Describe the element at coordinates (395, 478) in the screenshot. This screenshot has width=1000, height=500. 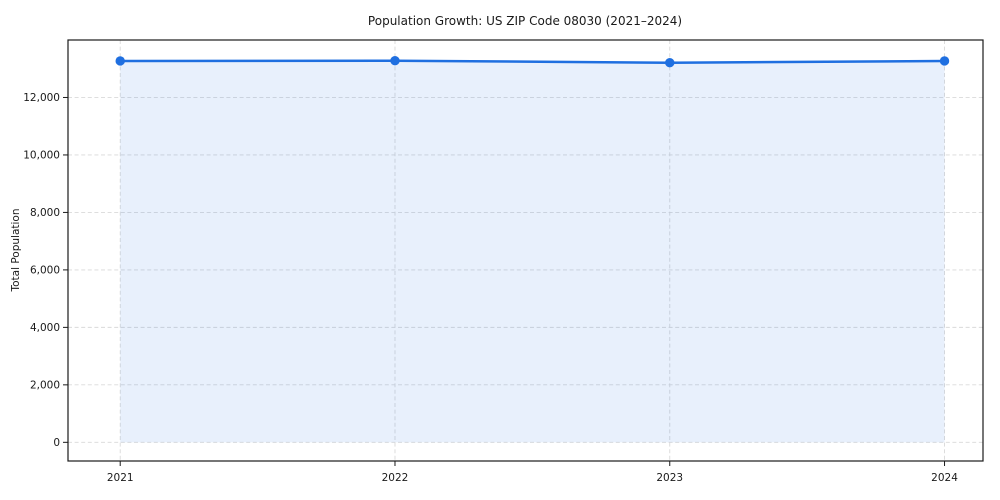
I see `x-tick-label: 2022` at that location.